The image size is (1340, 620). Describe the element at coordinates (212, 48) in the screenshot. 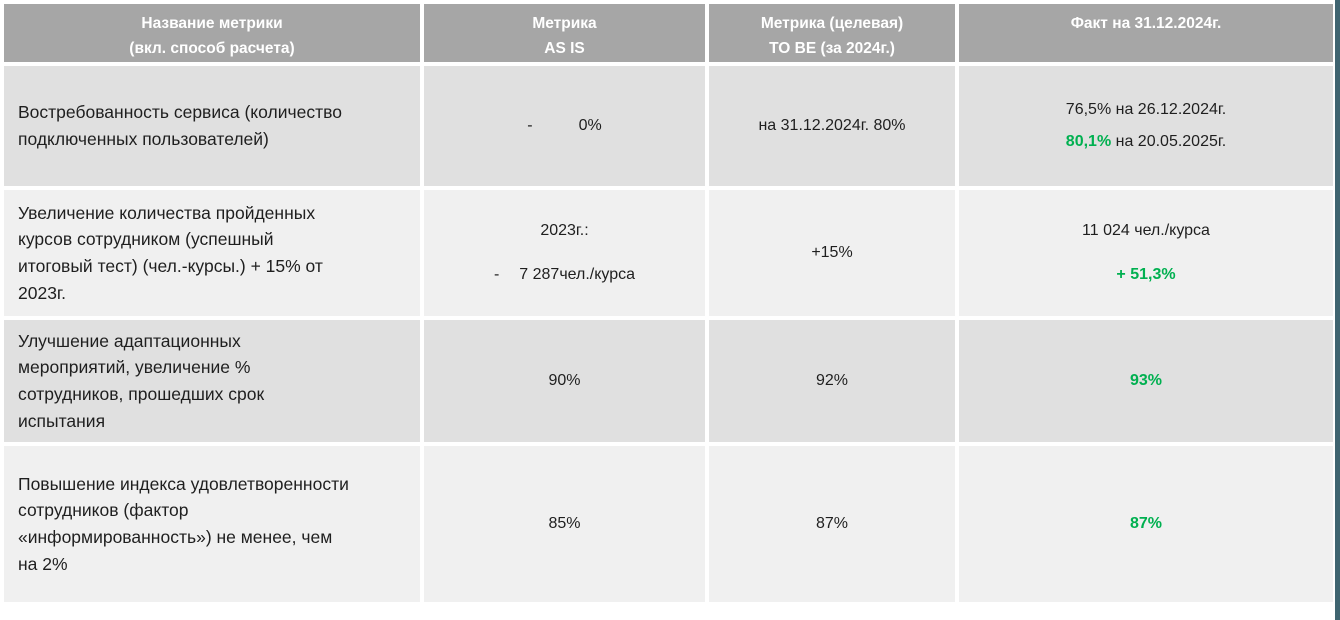

I see `header-metric-name-line2: (вкл. способ расчета)` at that location.